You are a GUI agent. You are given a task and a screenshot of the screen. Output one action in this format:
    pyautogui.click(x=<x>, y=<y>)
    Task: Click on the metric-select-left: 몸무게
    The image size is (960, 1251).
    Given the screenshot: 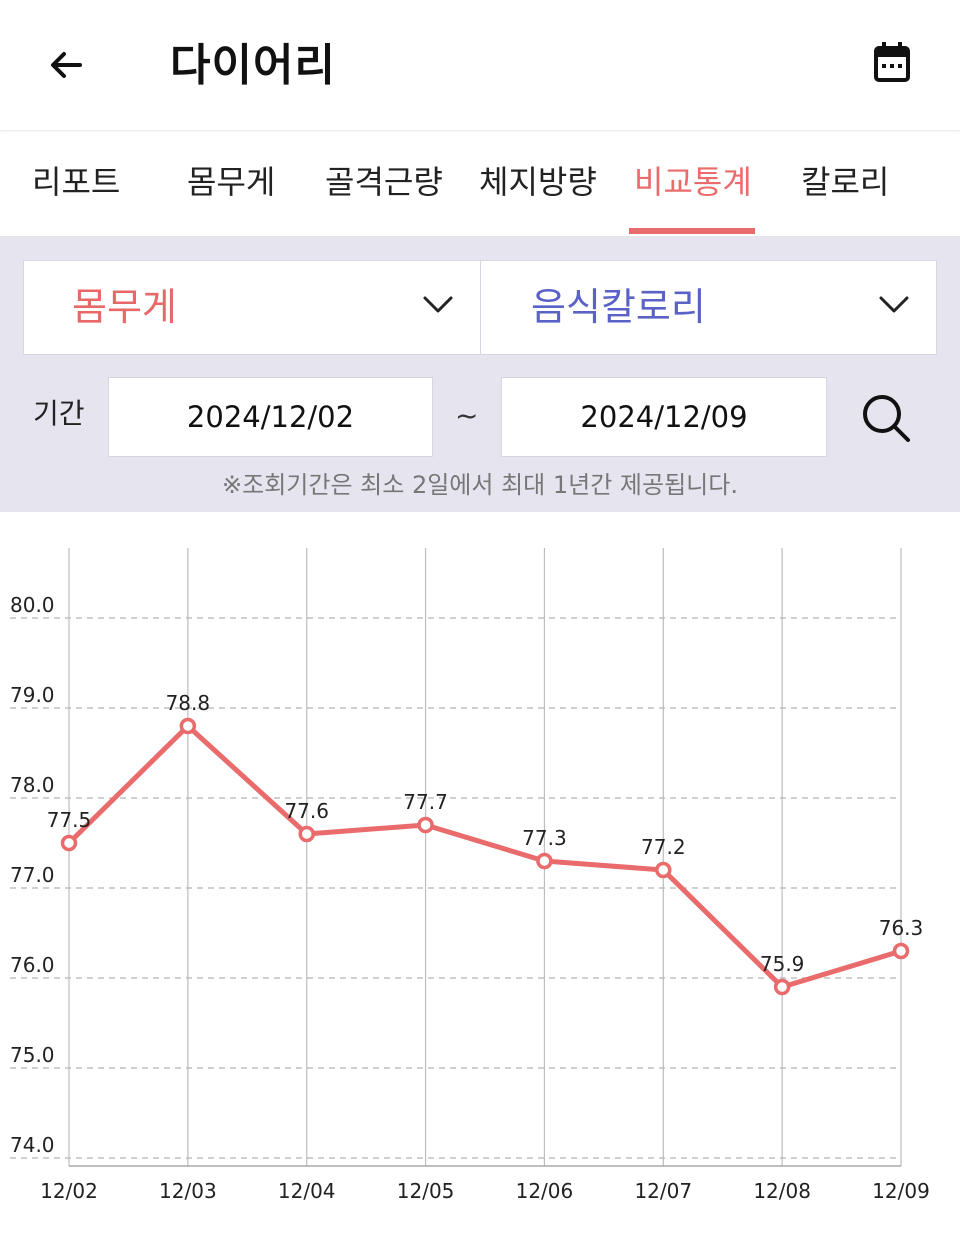 What is the action you would take?
    pyautogui.click(x=252, y=307)
    